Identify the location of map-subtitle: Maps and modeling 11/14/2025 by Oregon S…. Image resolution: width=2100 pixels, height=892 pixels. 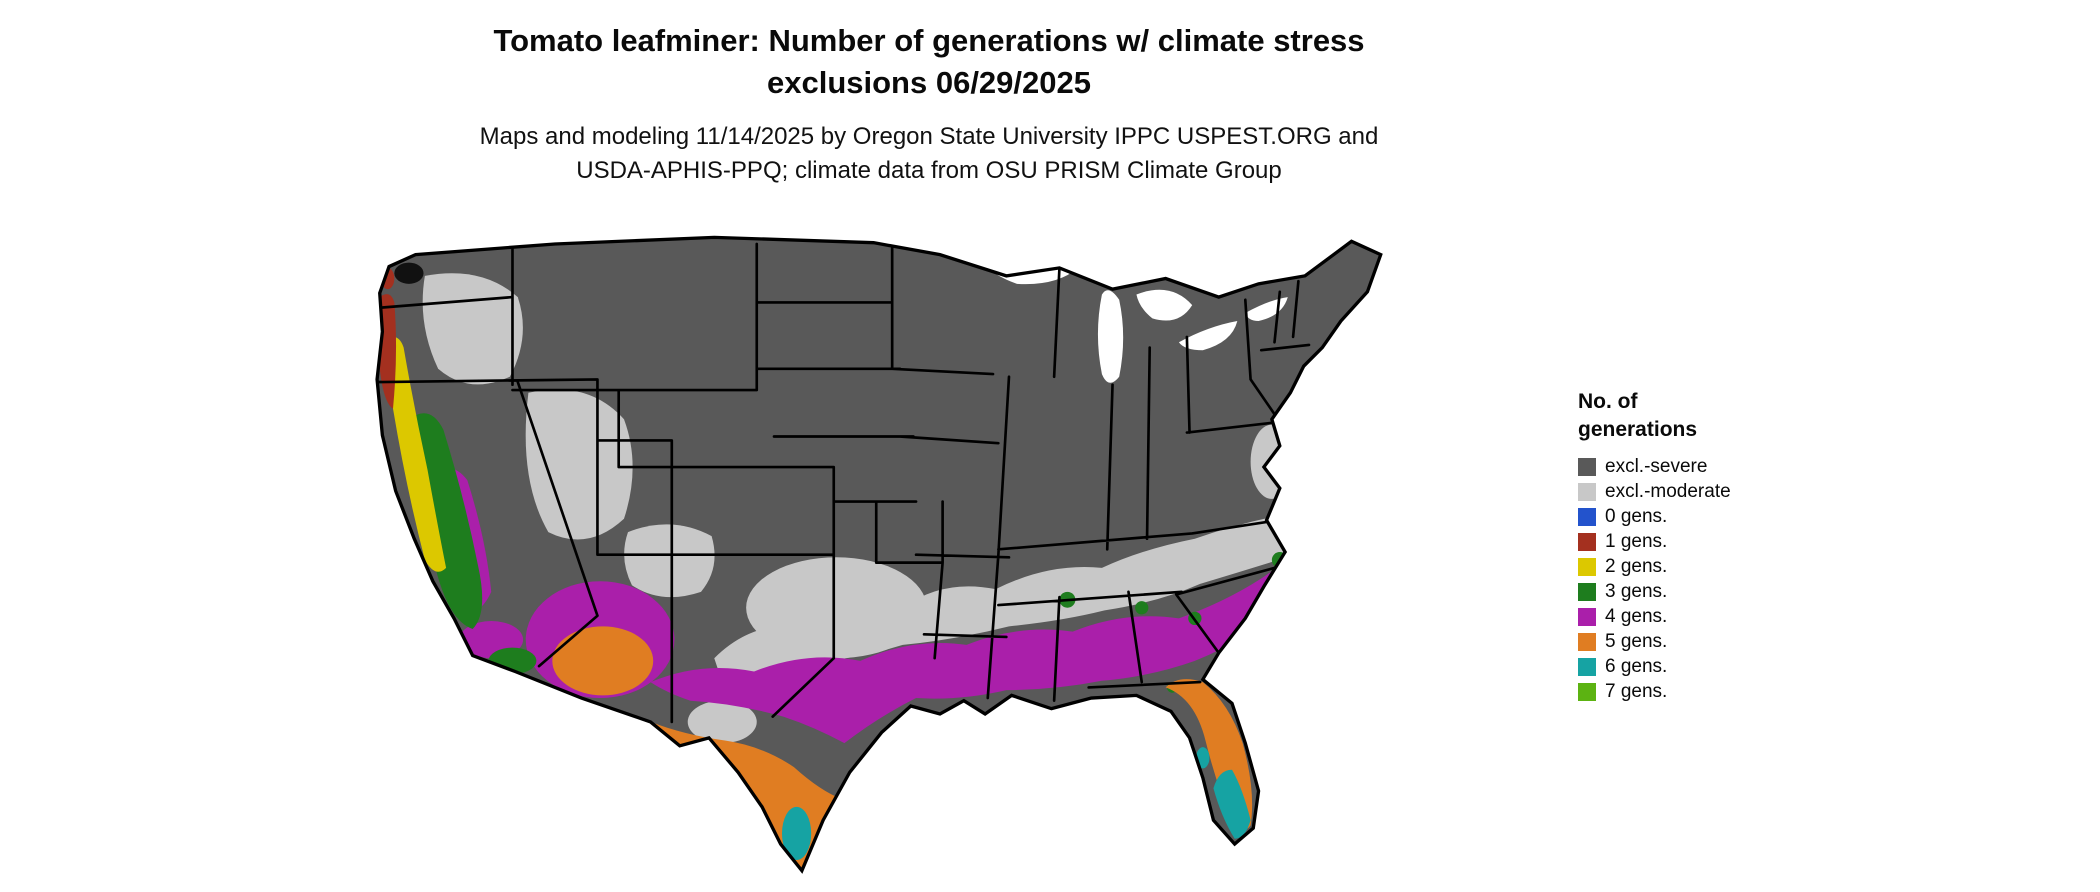
(929, 154).